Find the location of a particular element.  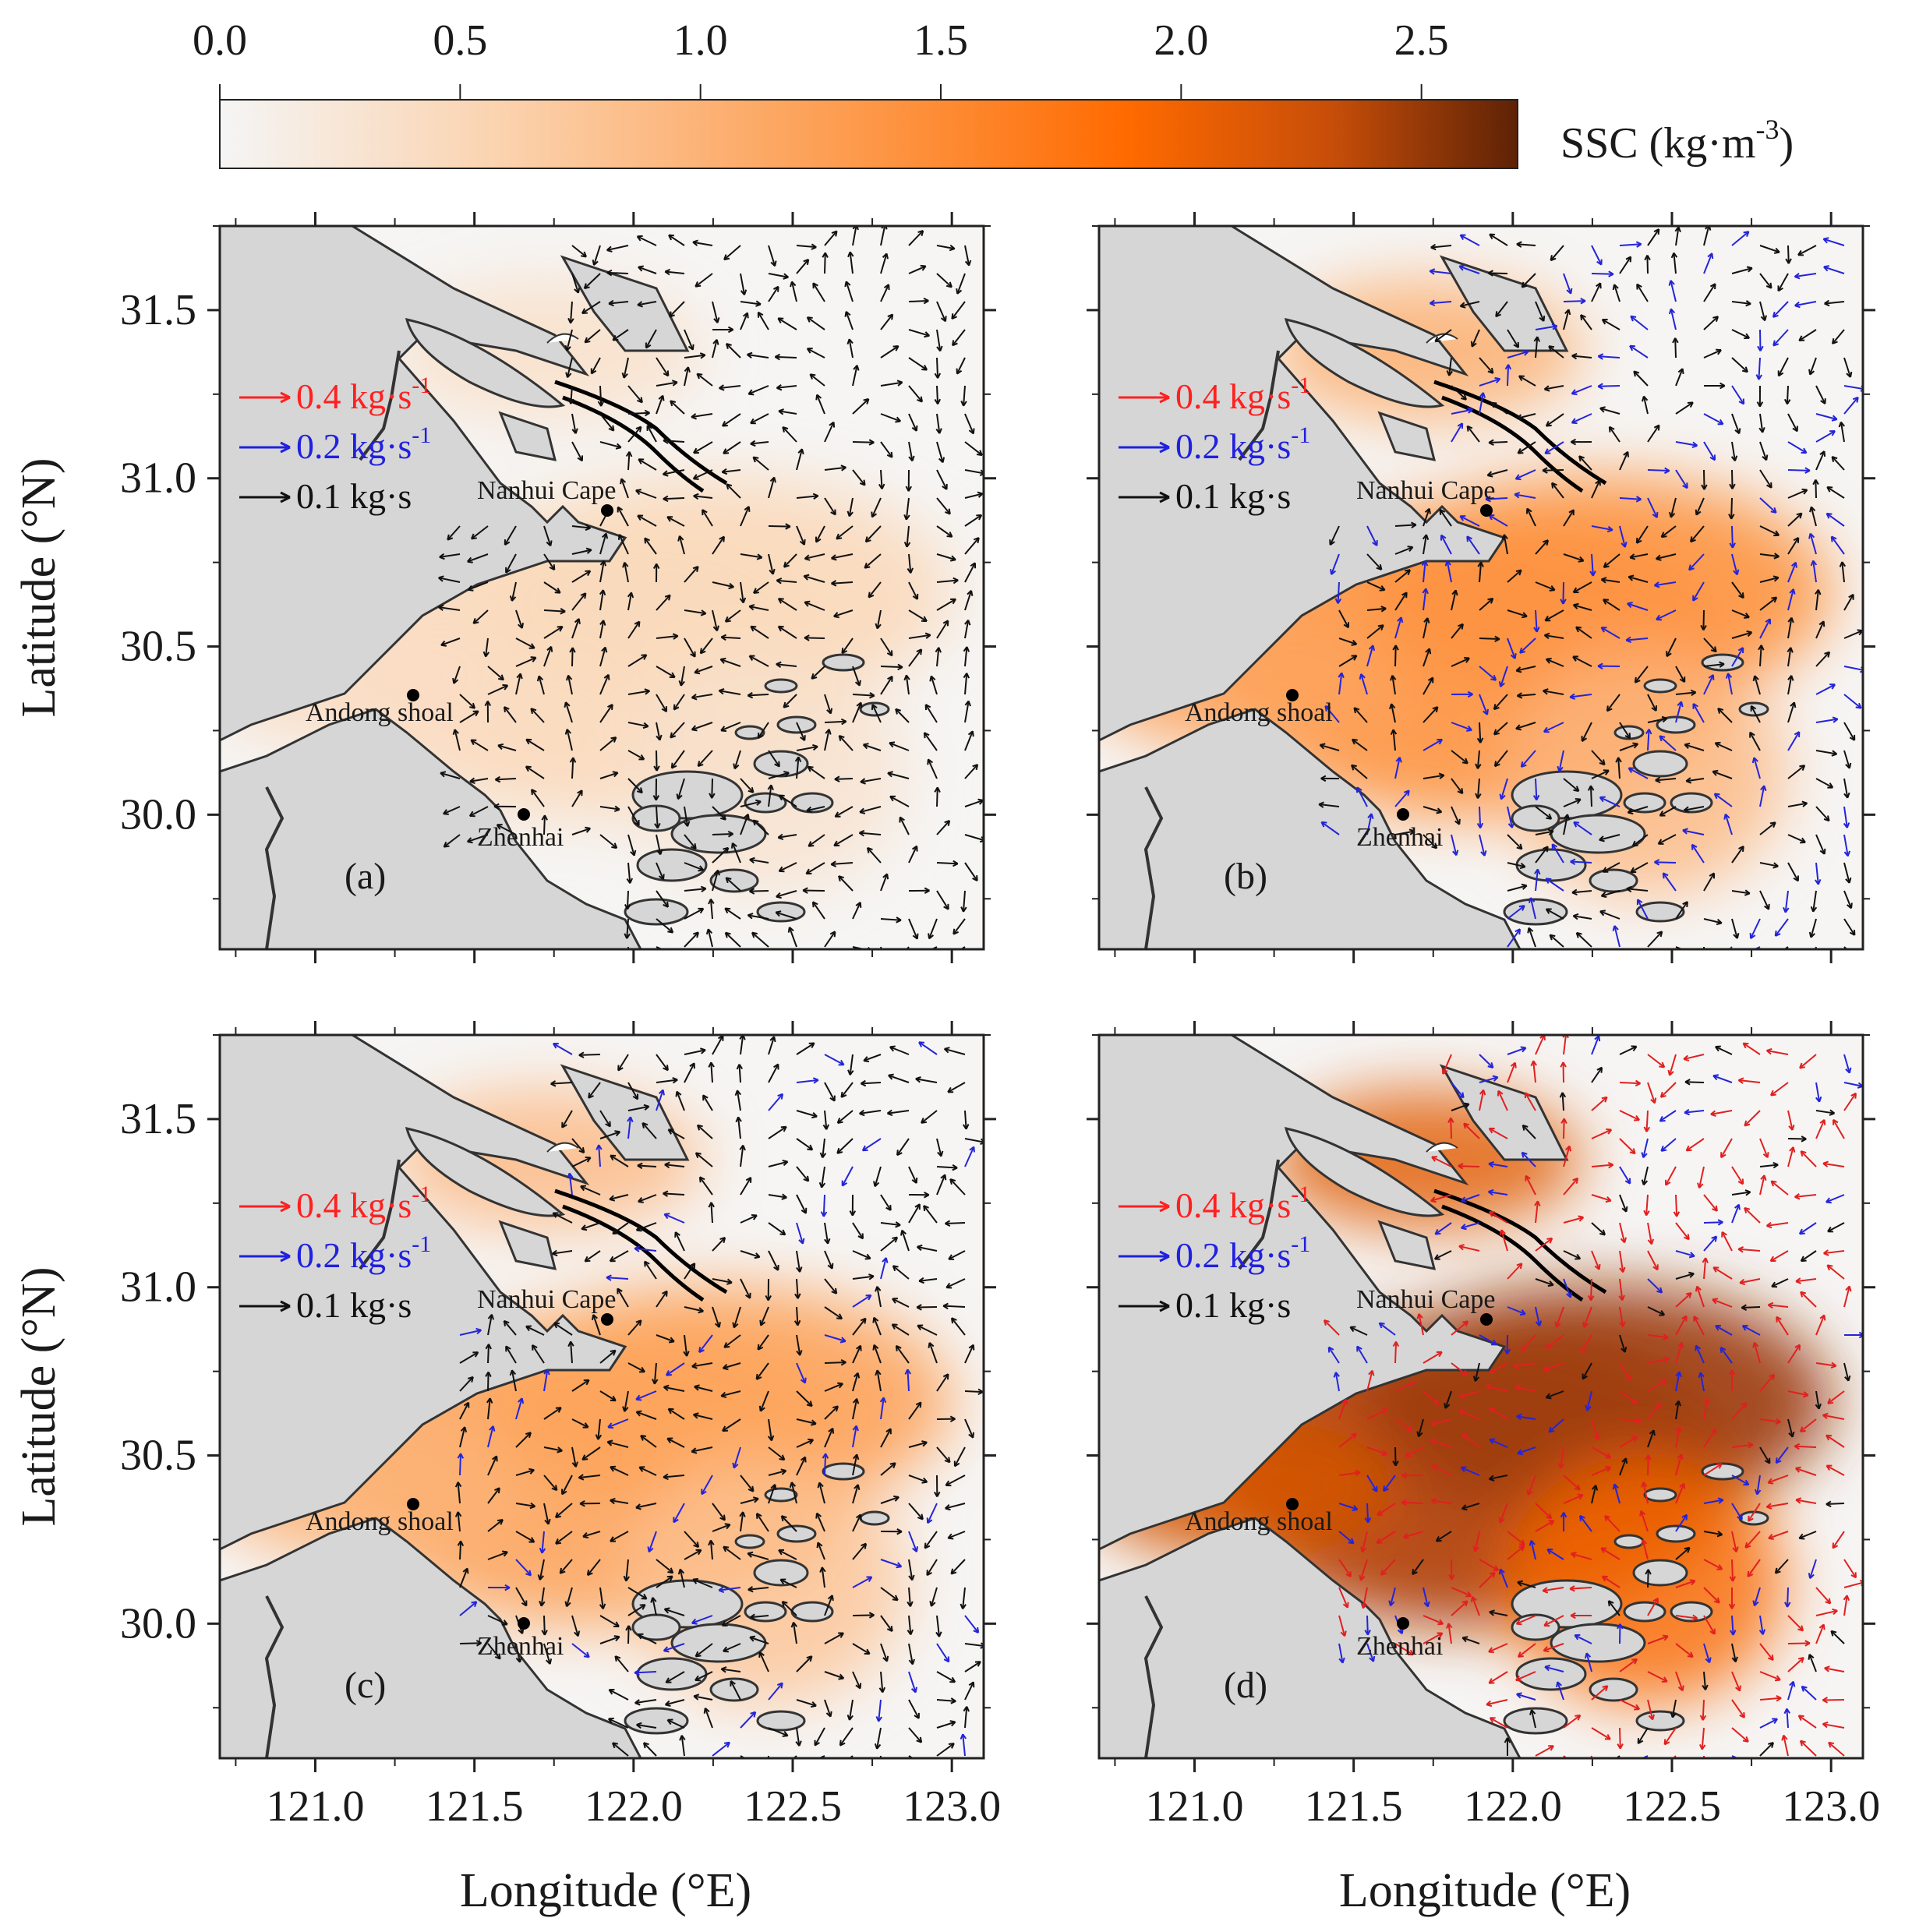

colorbar-tick-label: 2.0 is located at coordinates (1181, 40).